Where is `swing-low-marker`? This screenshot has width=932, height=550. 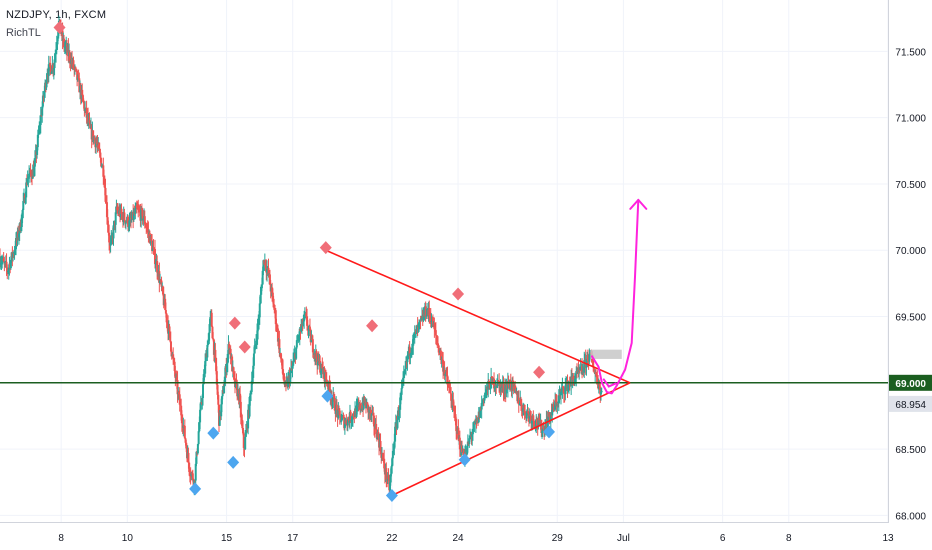 swing-low-marker is located at coordinates (549, 432).